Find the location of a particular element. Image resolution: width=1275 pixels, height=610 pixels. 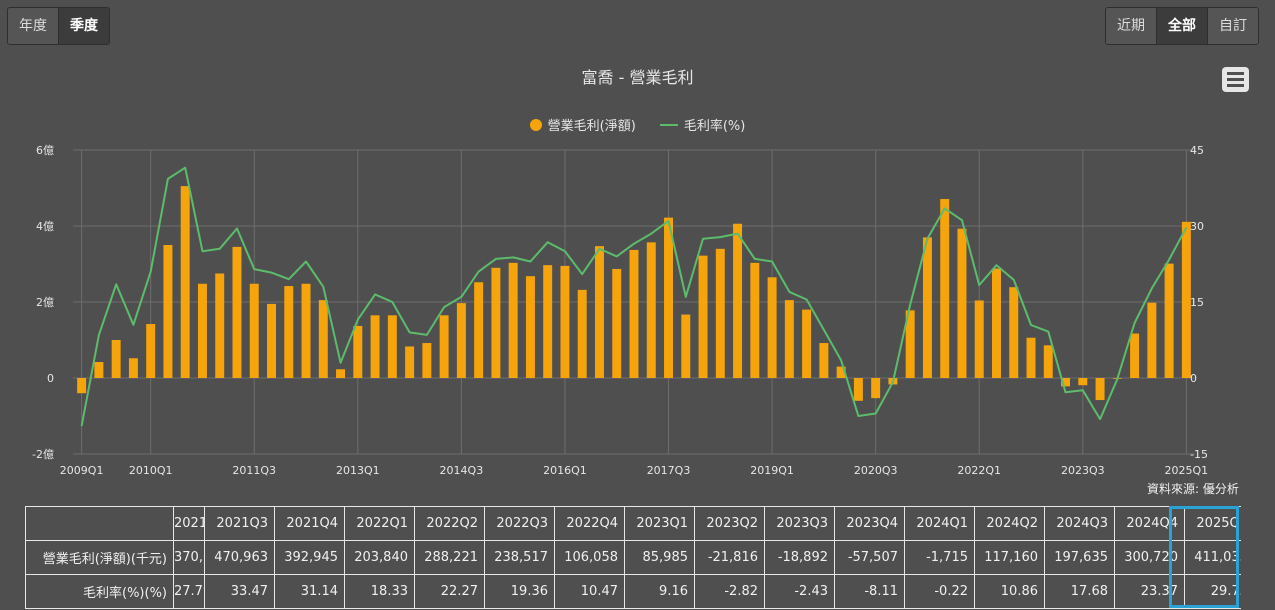

y-right-tick-label: -15 is located at coordinates (1199, 454).